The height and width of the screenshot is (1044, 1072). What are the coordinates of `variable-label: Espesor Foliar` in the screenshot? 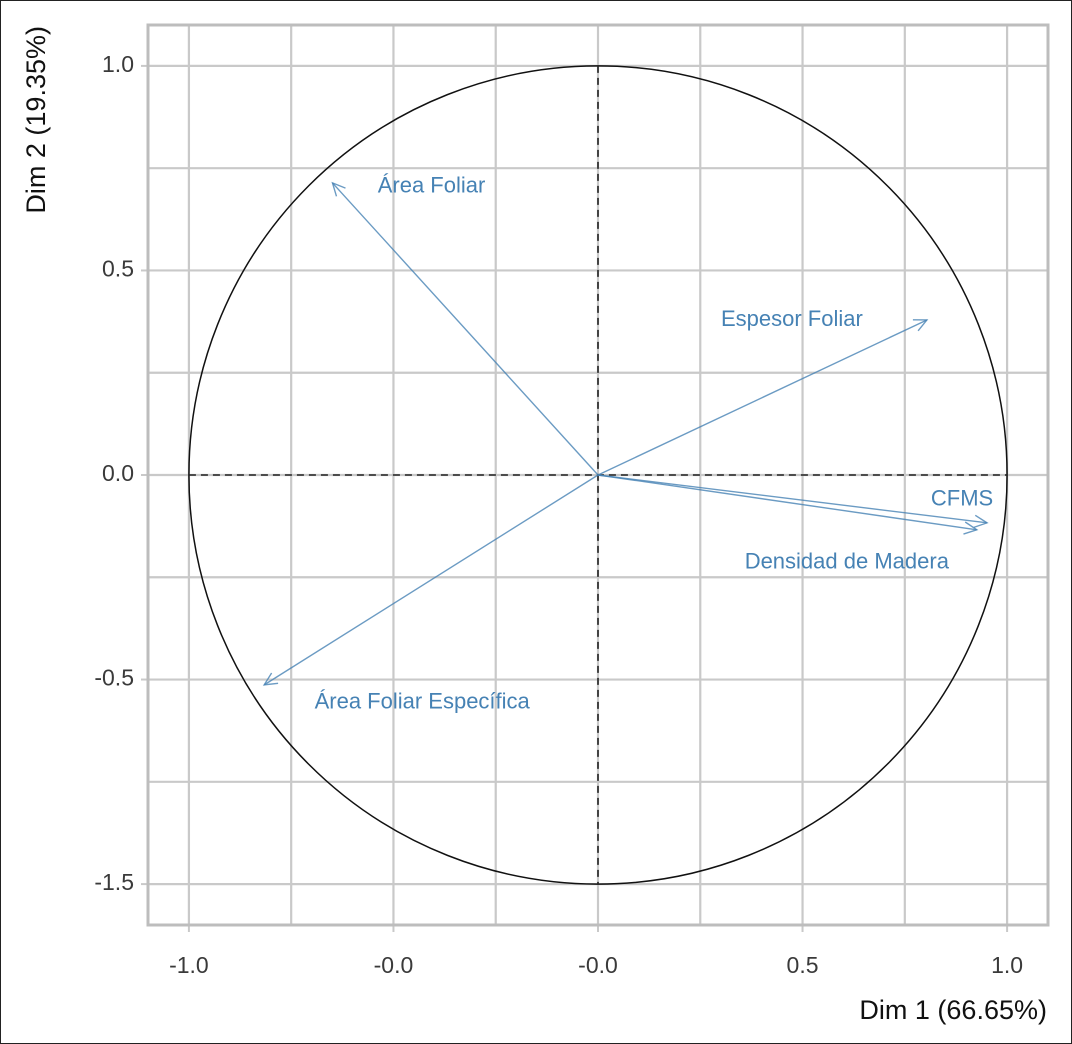 It's located at (792, 318).